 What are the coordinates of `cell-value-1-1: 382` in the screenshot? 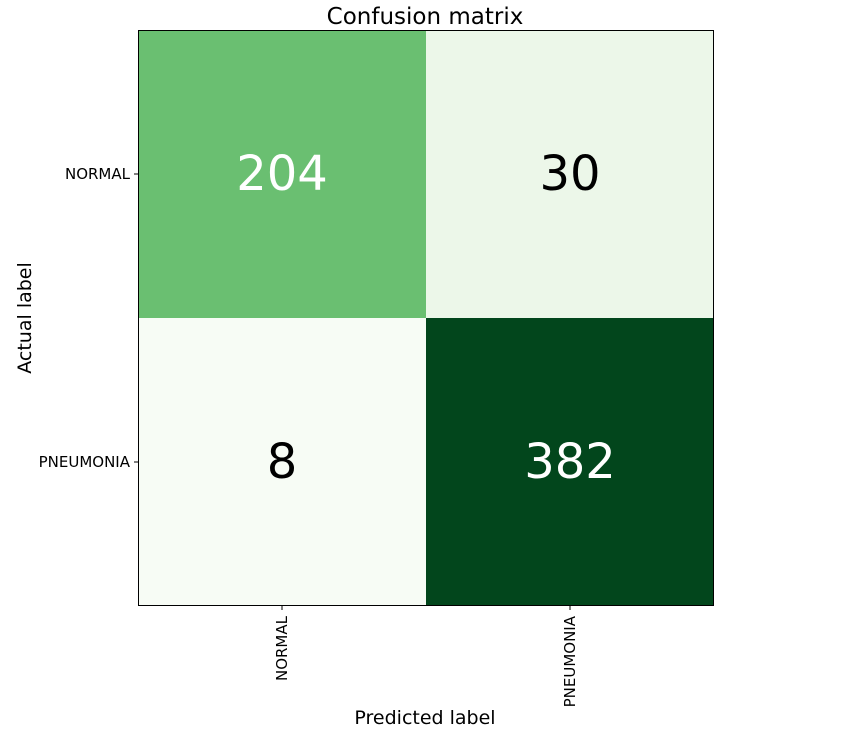 It's located at (570, 462).